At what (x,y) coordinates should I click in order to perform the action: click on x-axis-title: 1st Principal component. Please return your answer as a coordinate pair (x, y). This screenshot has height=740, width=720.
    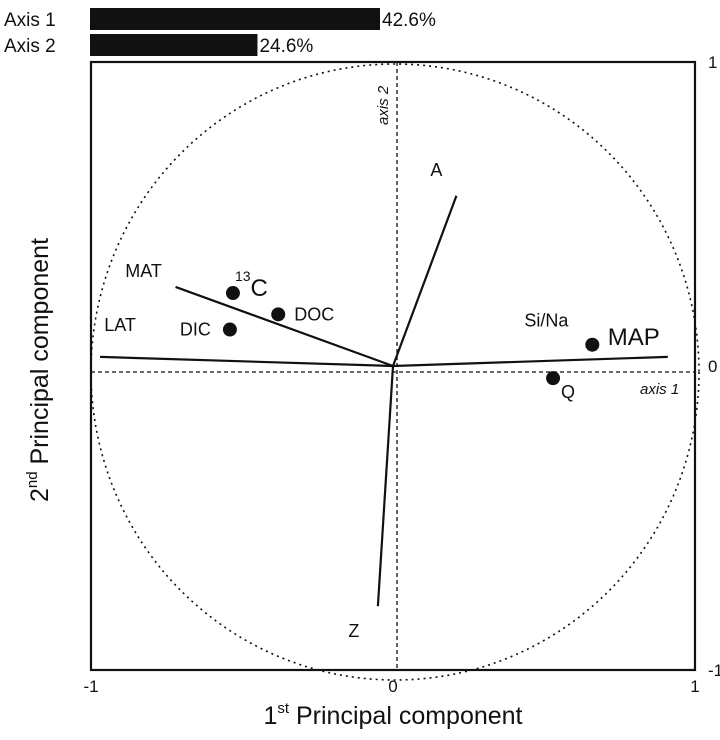
    Looking at the image, I should click on (392, 715).